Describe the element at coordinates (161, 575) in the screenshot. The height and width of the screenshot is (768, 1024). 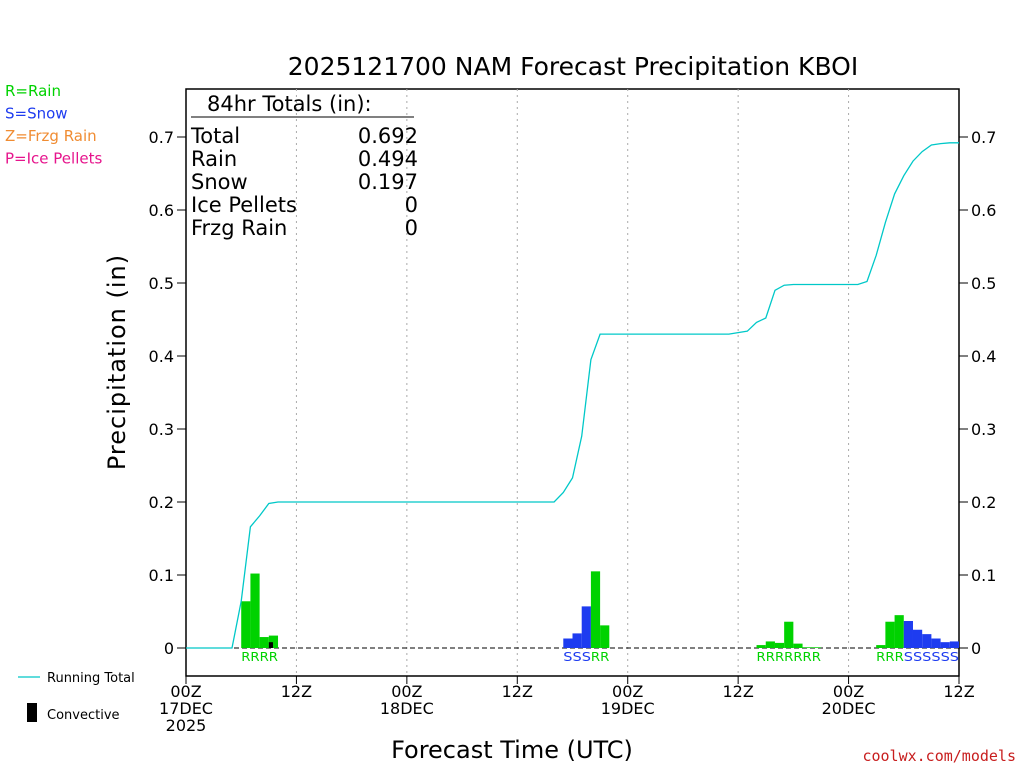
I see `y-tick-label-left: 0.1` at that location.